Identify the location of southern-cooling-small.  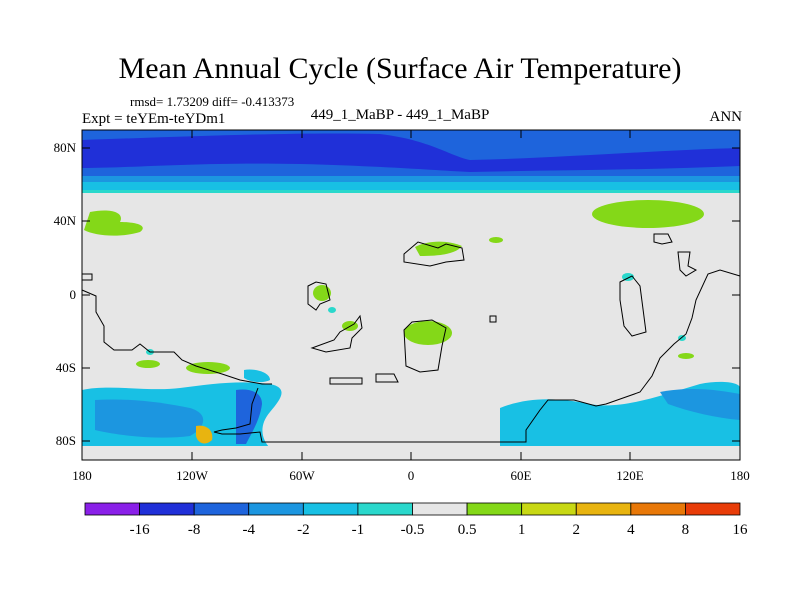
(257, 376).